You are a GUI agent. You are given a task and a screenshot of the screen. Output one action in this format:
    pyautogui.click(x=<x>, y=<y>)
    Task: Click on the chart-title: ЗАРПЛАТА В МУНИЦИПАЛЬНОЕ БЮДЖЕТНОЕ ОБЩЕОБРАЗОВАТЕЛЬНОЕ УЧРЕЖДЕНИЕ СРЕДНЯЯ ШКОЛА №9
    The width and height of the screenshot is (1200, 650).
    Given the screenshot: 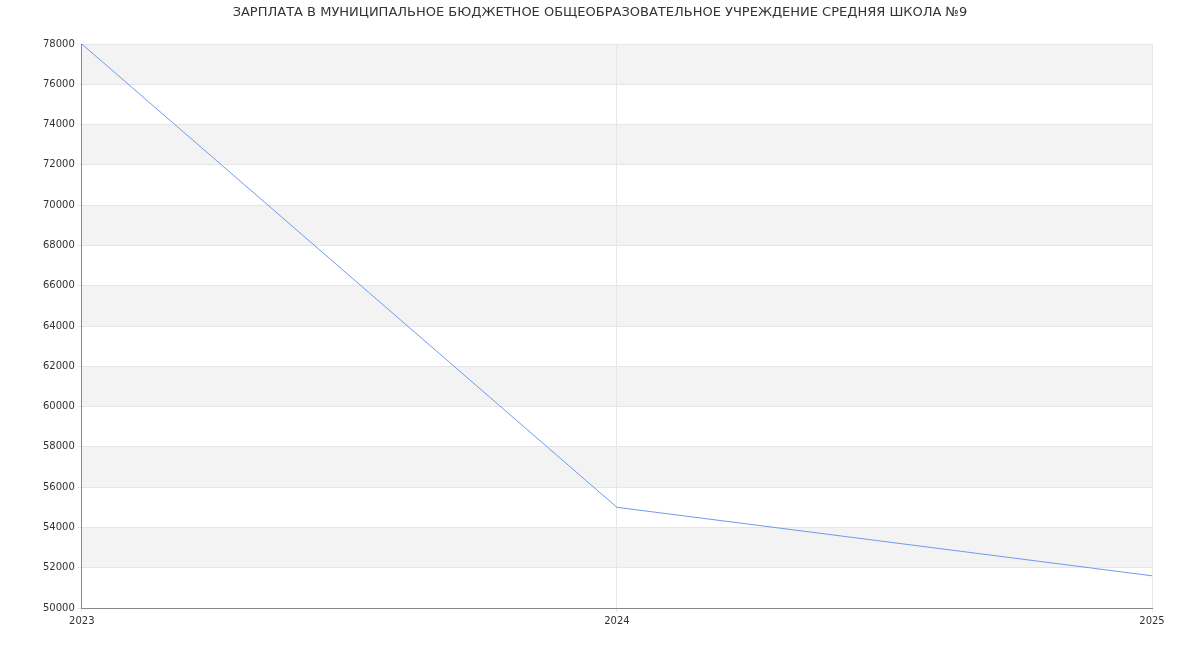 What is the action you would take?
    pyautogui.click(x=600, y=11)
    